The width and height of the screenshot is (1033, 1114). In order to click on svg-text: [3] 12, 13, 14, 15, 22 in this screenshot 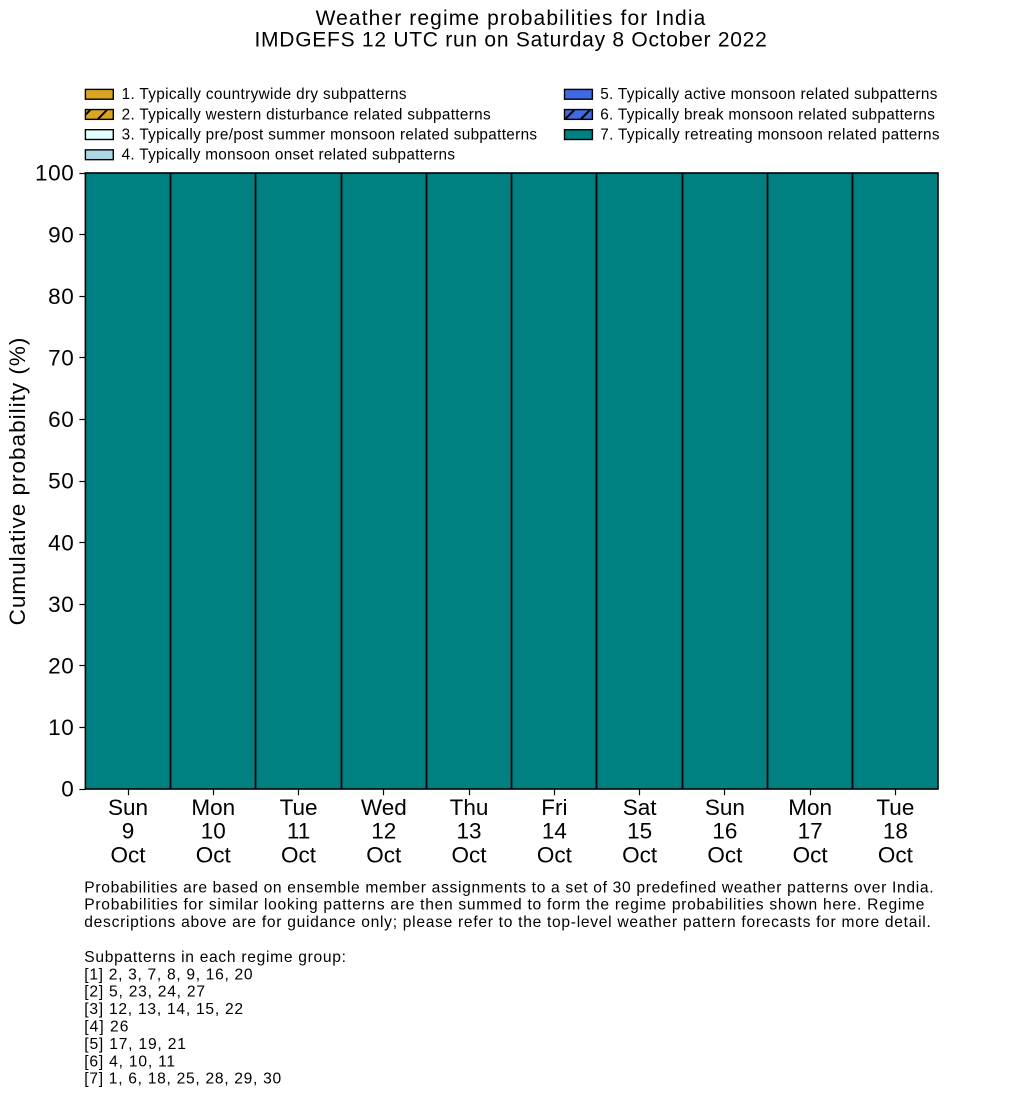, I will do `click(164, 1009)`.